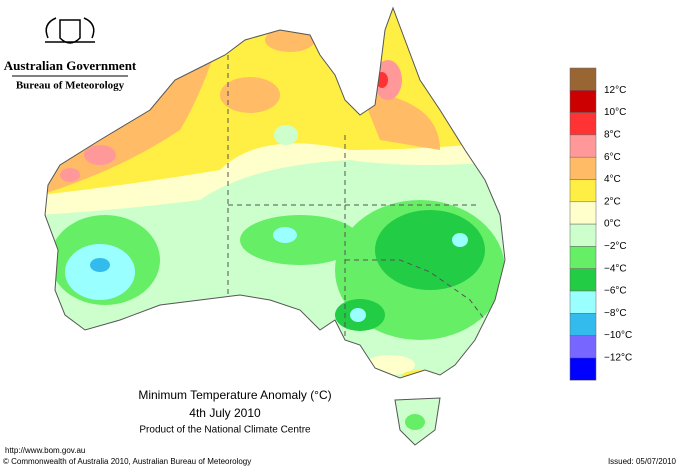 This screenshot has height=467, width=680. I want to click on legend-label: 8°C, so click(612, 135).